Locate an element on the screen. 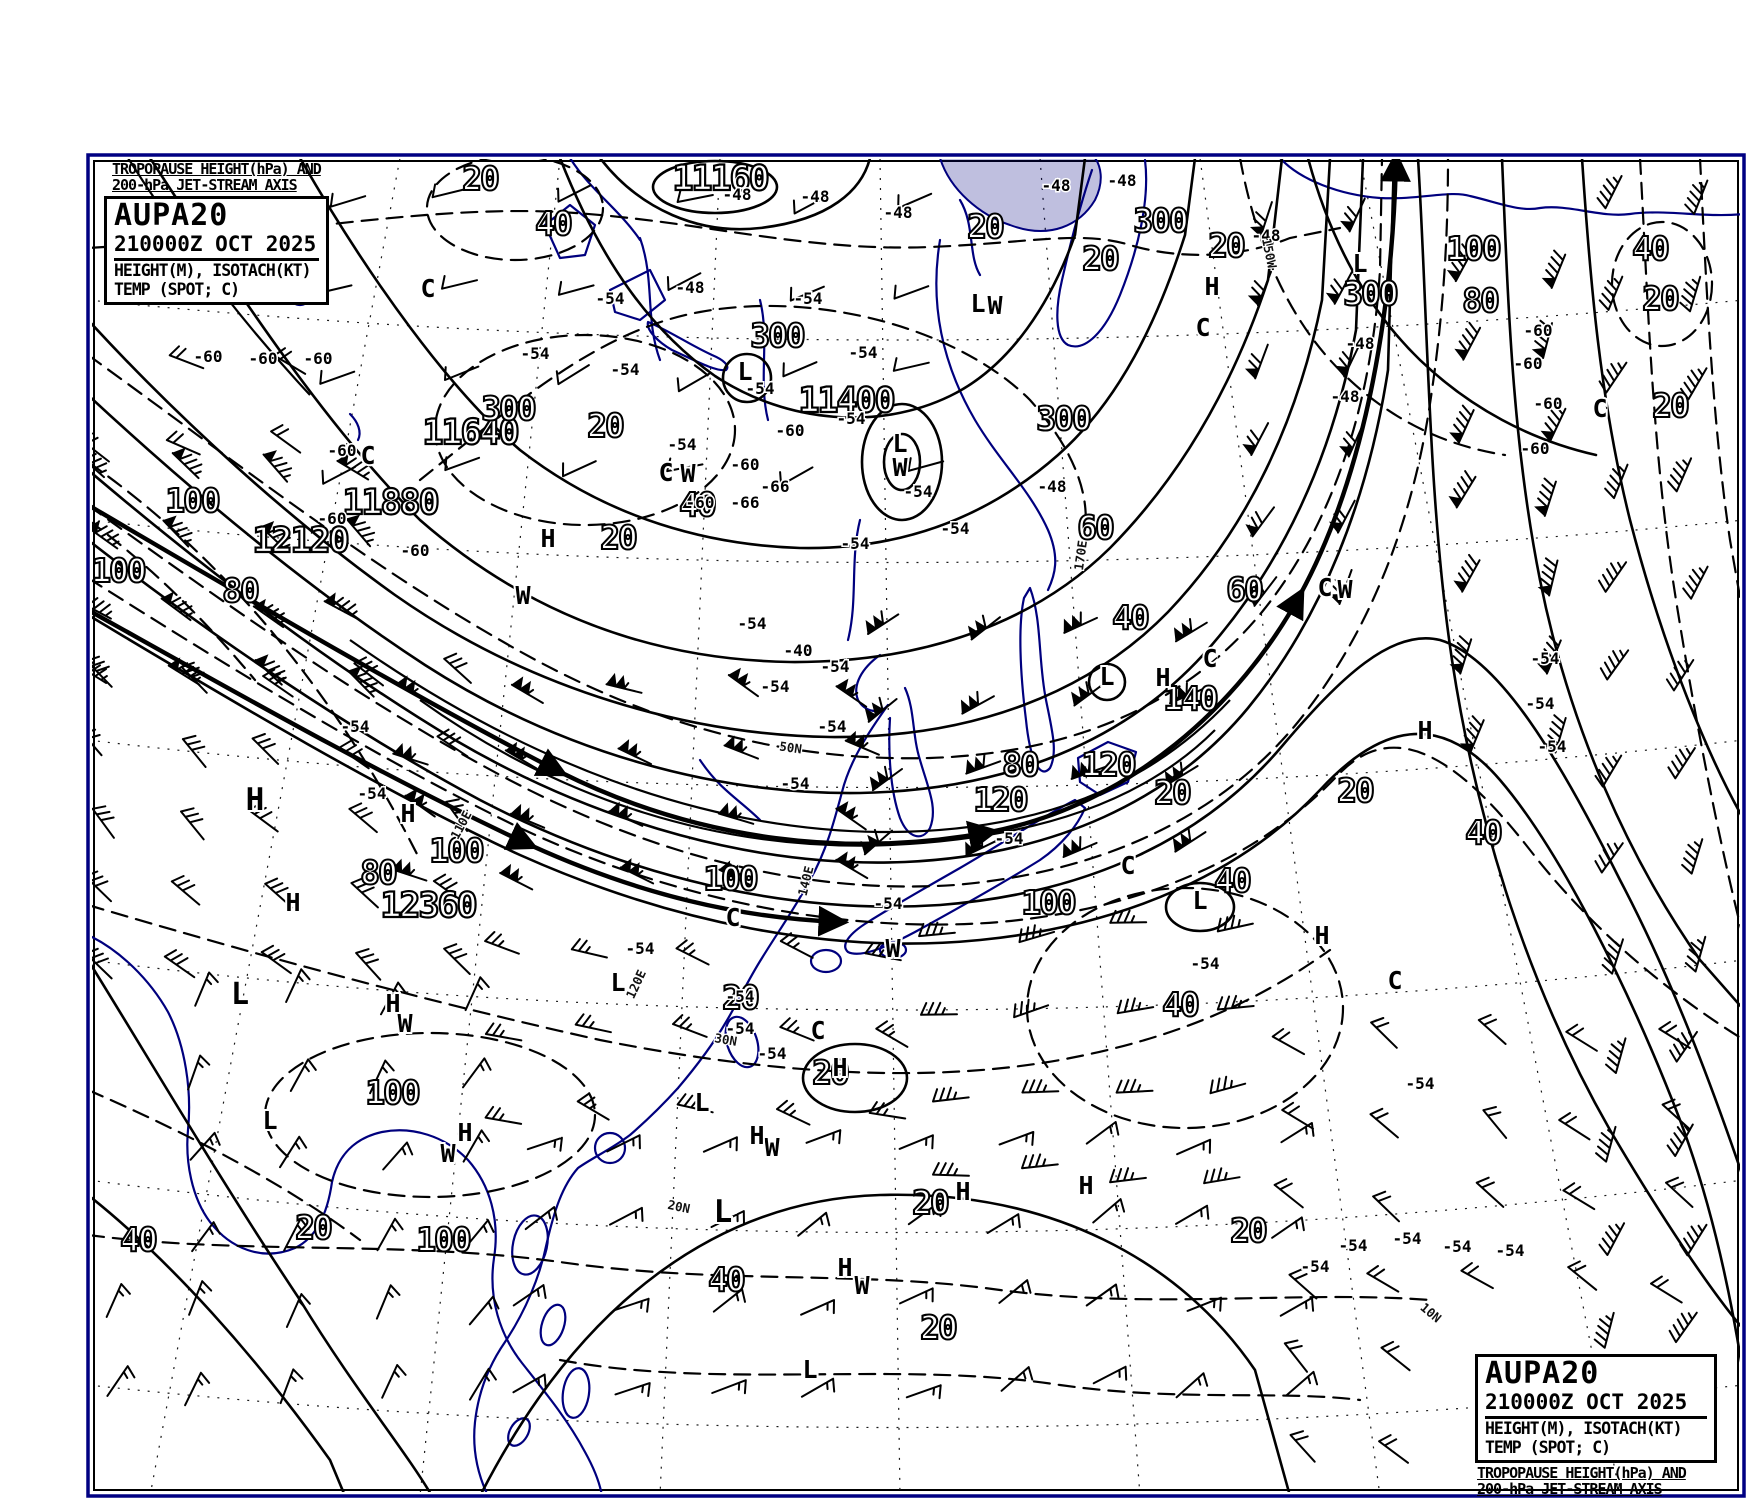 Image resolution: width=1760 pixels, height=1512 pixels. product-code: AUPA20 is located at coordinates (1542, 1373).